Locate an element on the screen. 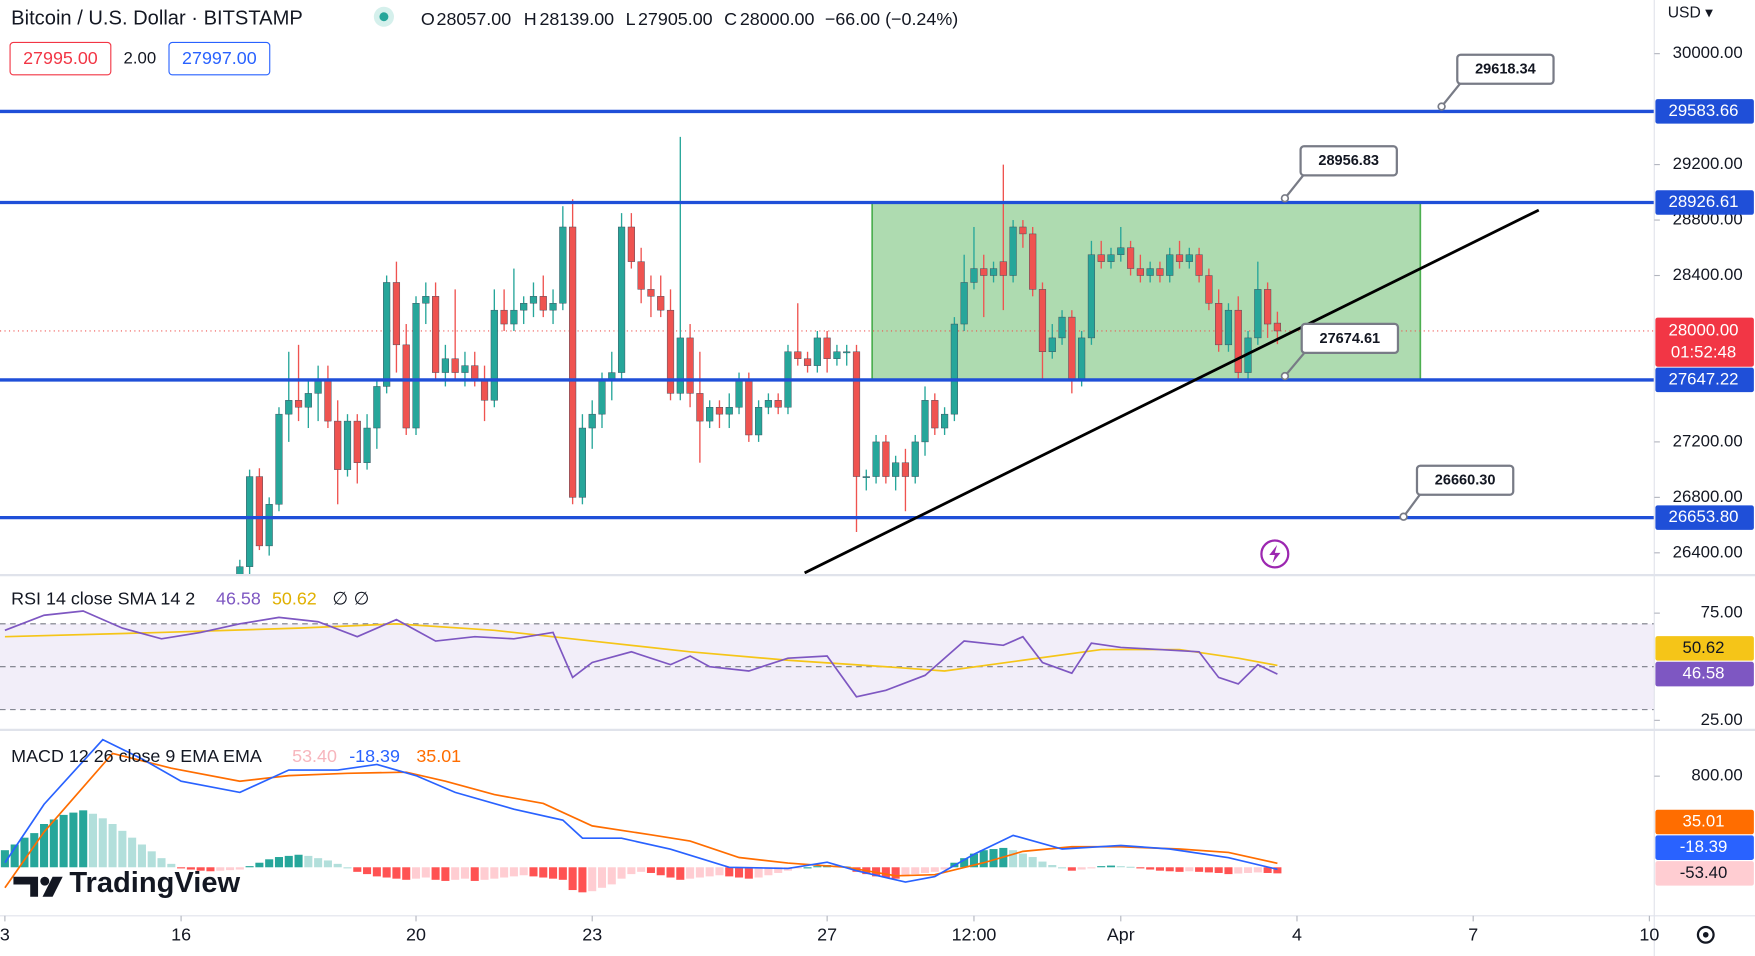 Image resolution: width=1755 pixels, height=956 pixels. ohlc-key: C is located at coordinates (730, 19).